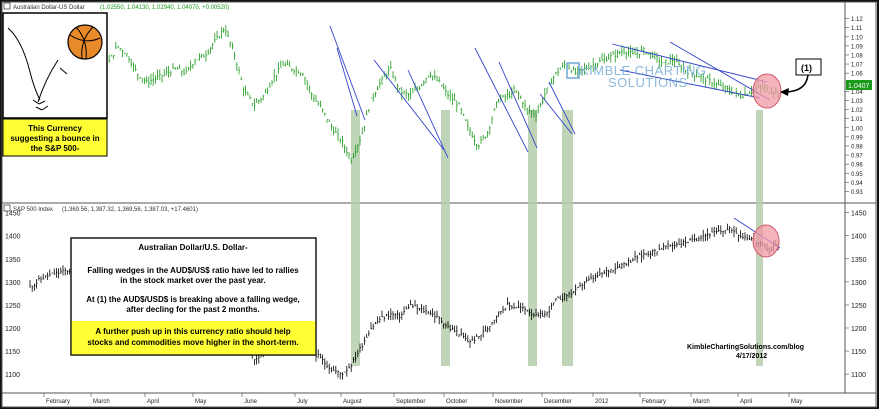  Describe the element at coordinates (857, 66) in the screenshot. I see `top-tick-label: 1.07` at that location.